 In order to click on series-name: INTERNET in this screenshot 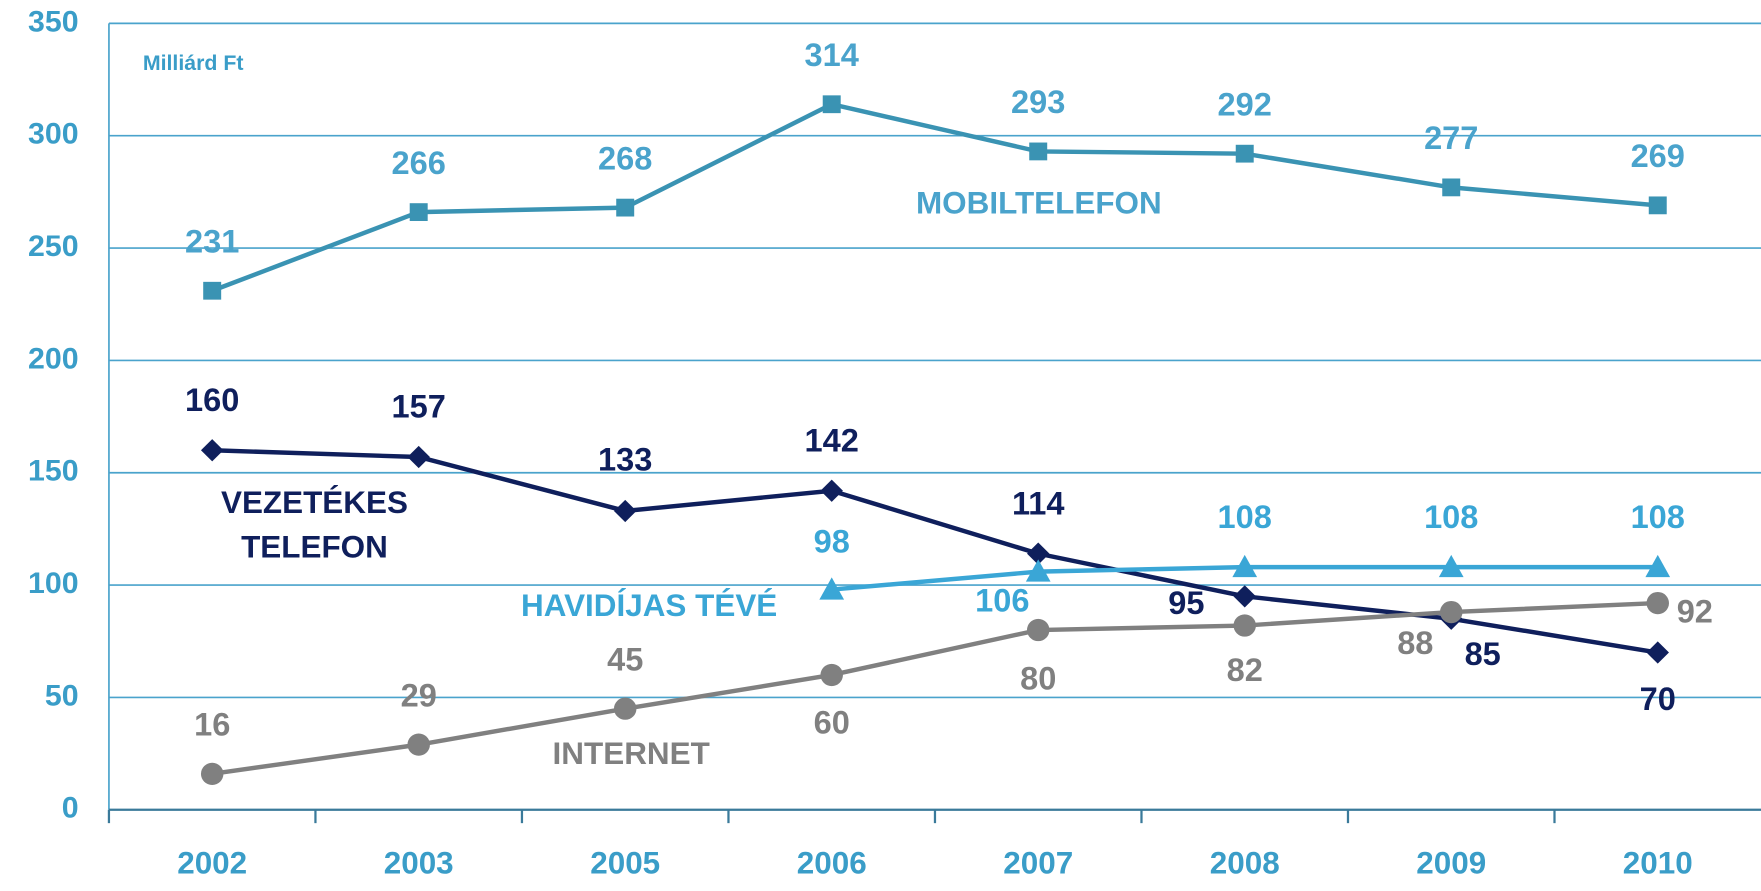, I will do `click(631, 753)`.